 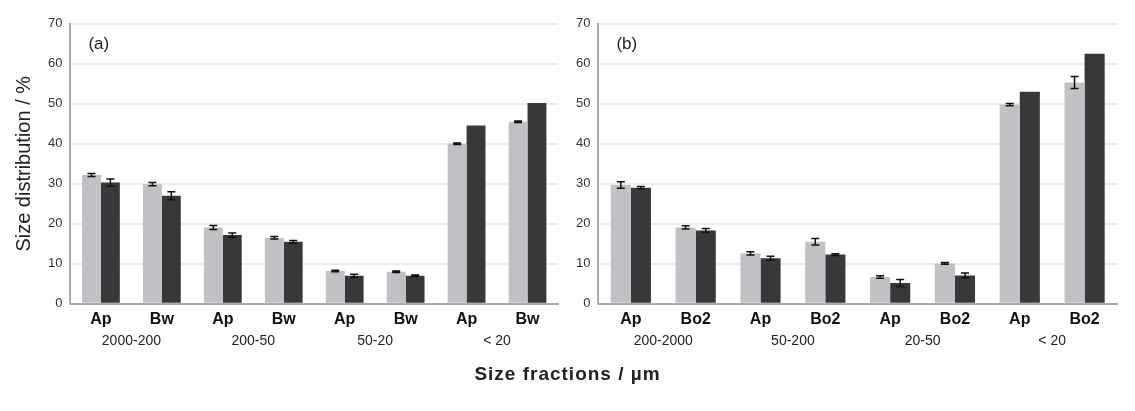 I want to click on x-axis-title: Size fractions / µm, so click(x=567, y=374).